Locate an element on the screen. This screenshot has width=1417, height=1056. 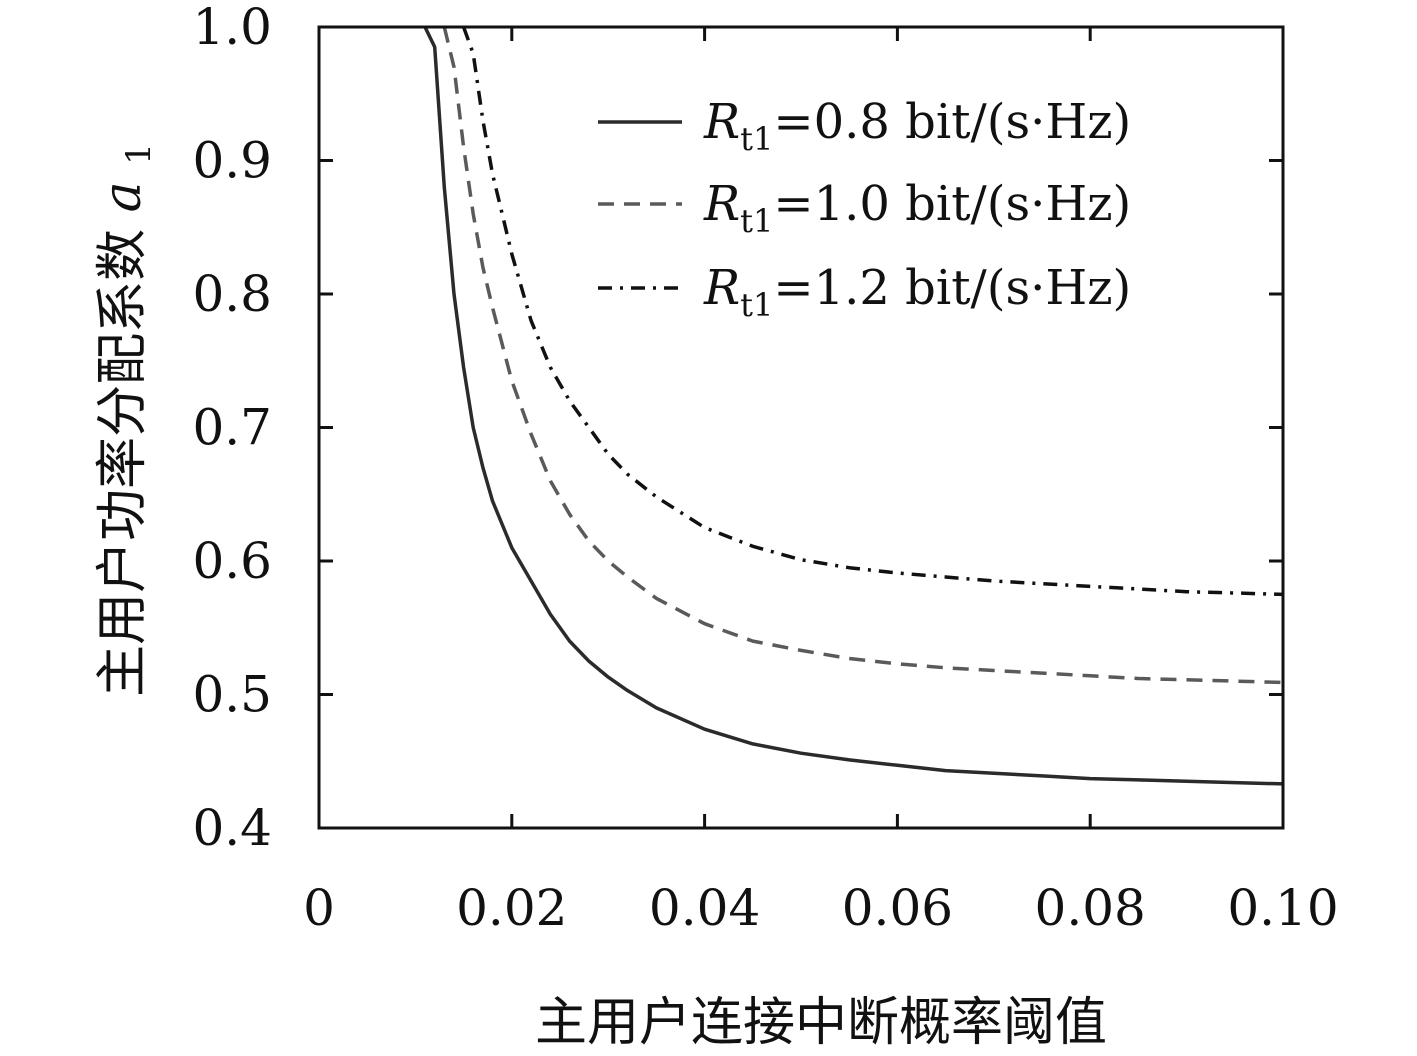
x-tick-label: 0.02 is located at coordinates (511, 908).